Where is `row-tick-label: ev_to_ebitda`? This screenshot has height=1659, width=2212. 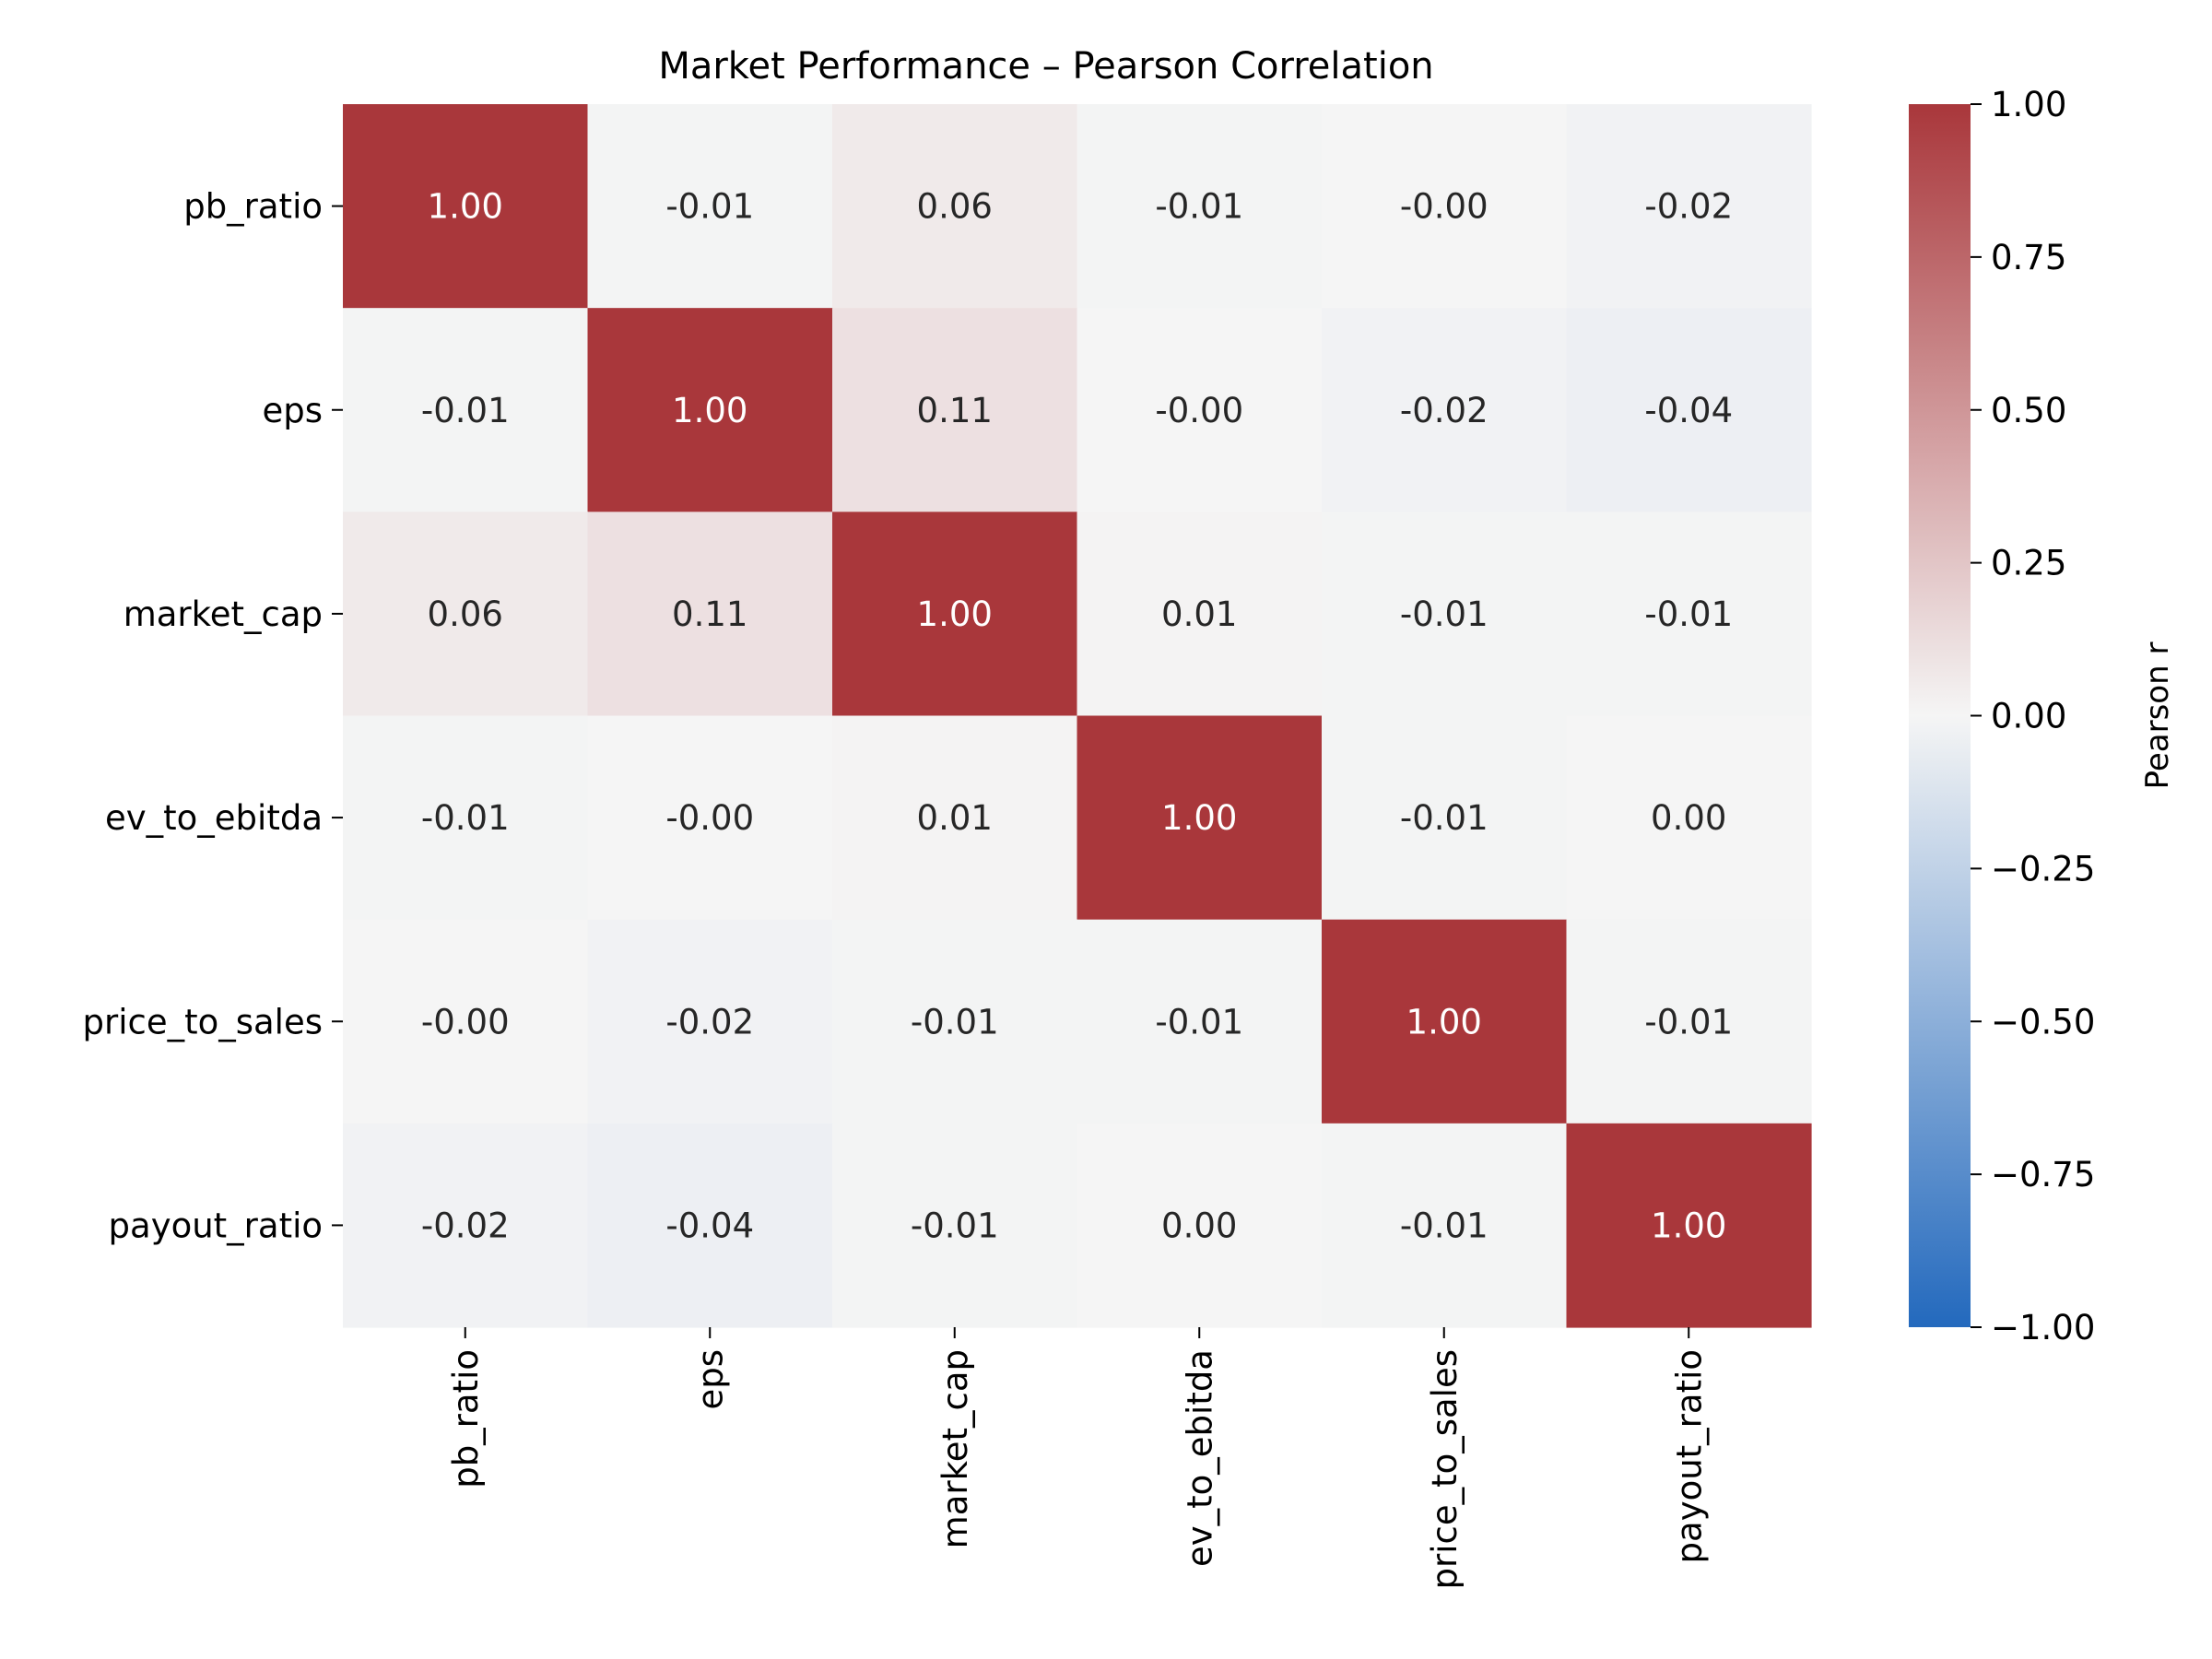
row-tick-label: ev_to_ebitda is located at coordinates (214, 818).